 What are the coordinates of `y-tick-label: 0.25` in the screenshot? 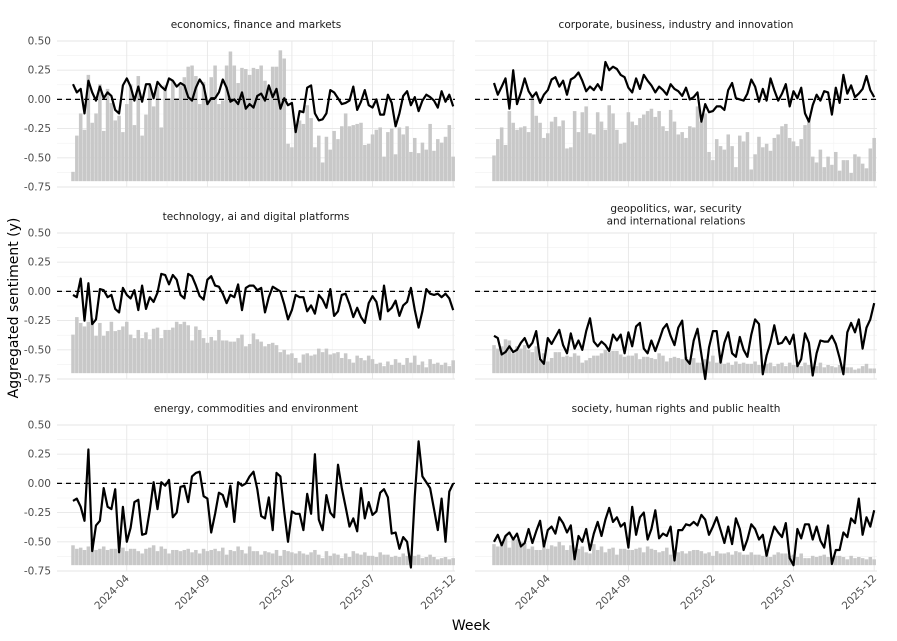 It's located at (39, 71).